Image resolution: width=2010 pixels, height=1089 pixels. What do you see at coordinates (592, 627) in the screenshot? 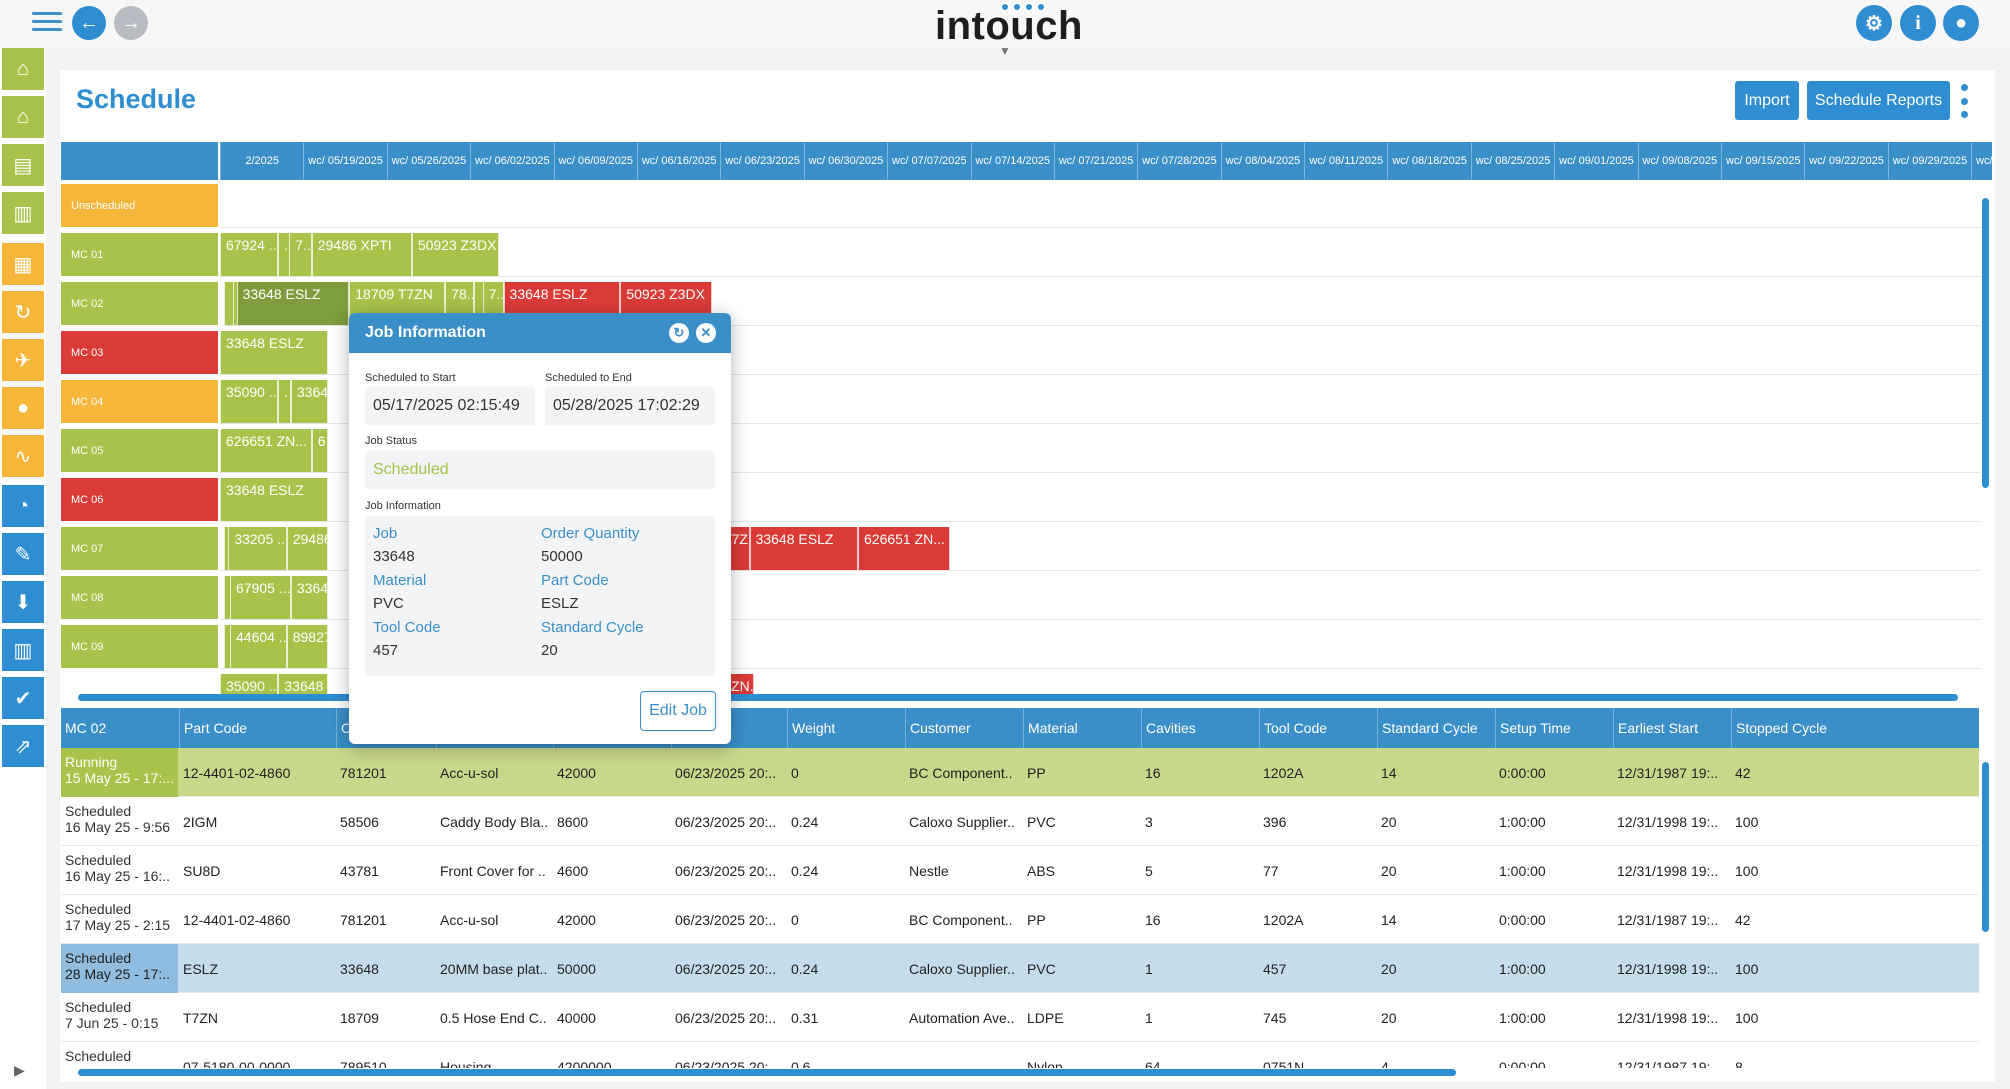
I see `standard-cycle-key: Standard Cycle` at bounding box center [592, 627].